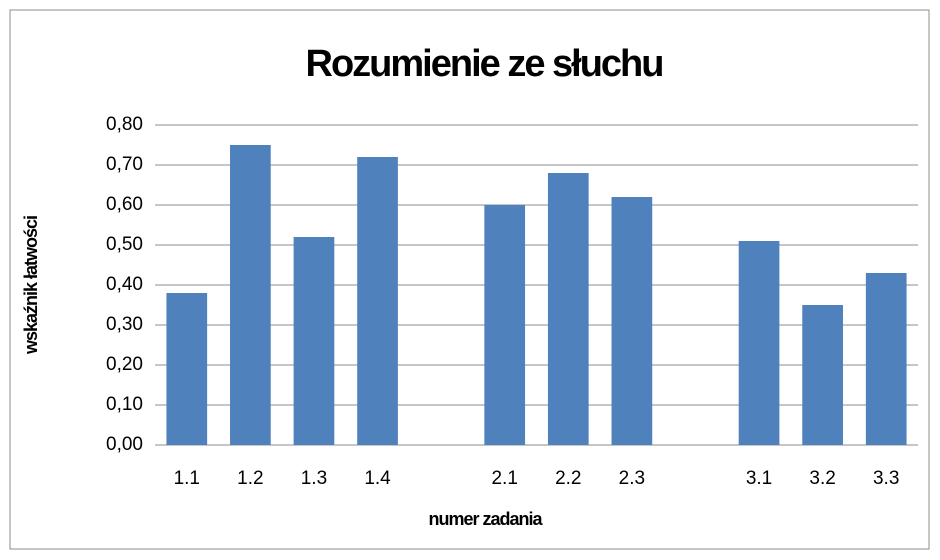 Image resolution: width=940 pixels, height=560 pixels. What do you see at coordinates (124, 404) in the screenshot?
I see `y-tick-label: 0,10` at bounding box center [124, 404].